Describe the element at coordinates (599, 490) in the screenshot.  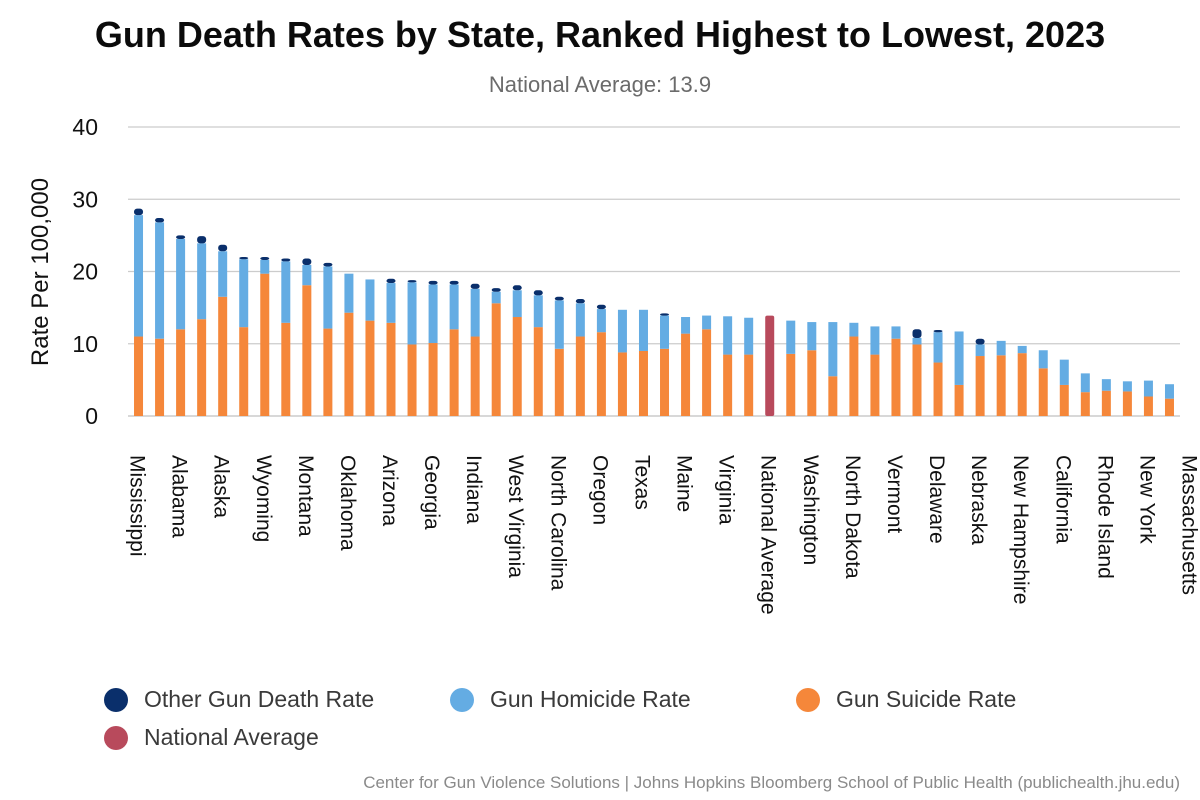
I see `x-tick-label: Oregon` at that location.